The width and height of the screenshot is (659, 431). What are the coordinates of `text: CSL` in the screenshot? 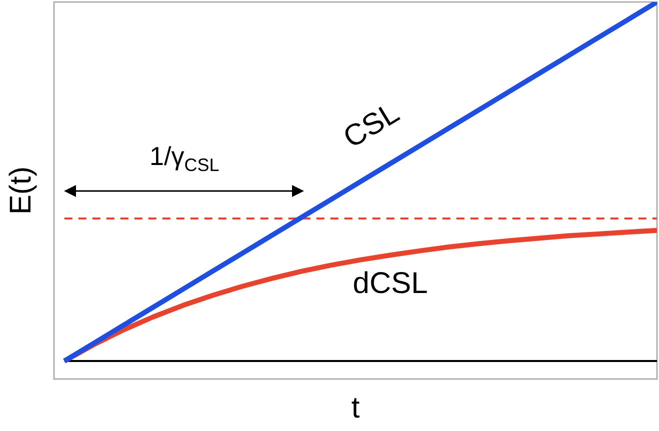 It's located at (371, 125).